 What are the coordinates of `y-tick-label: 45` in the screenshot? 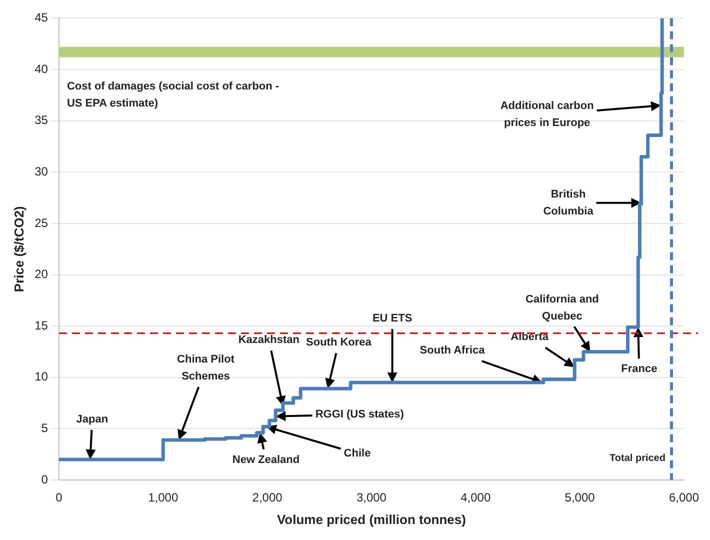 It's located at (41, 17).